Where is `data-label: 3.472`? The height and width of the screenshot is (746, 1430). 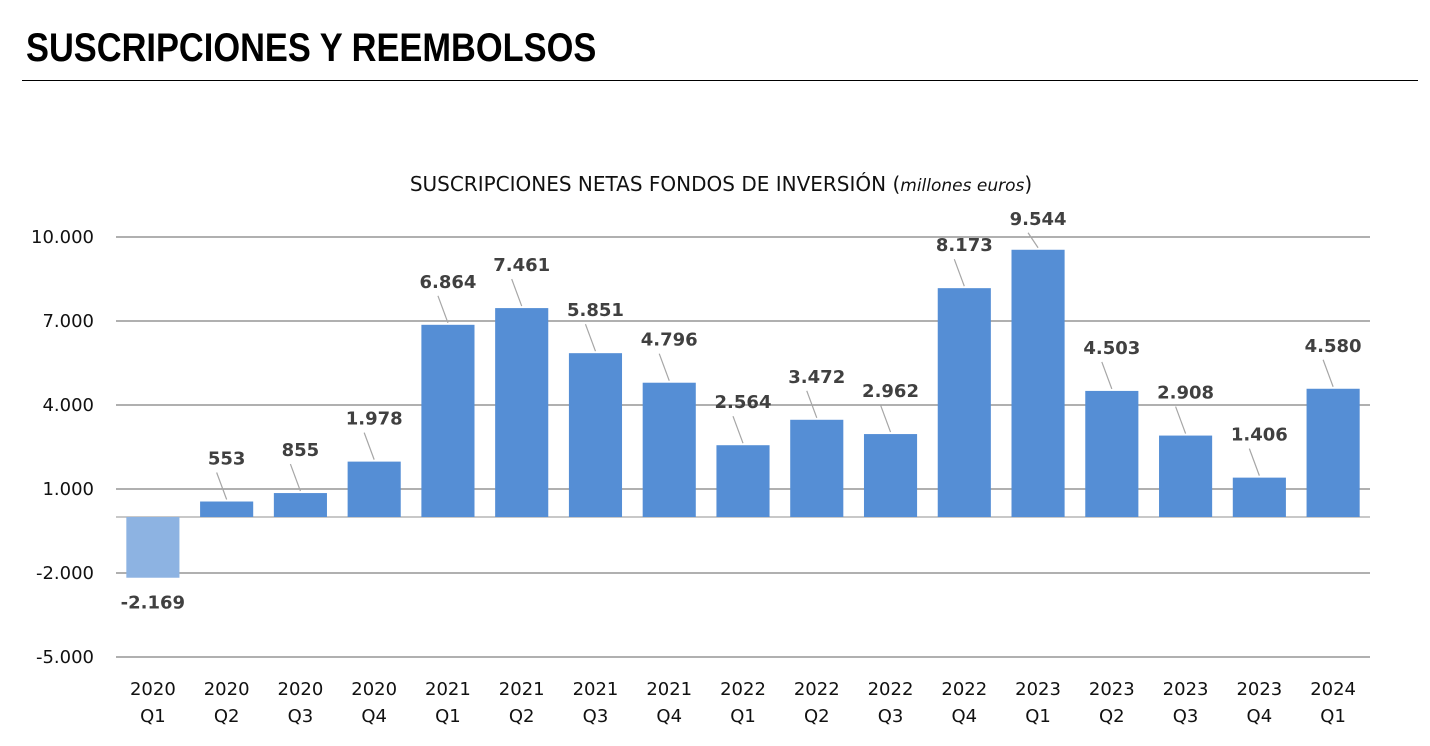
data-label: 3.472 is located at coordinates (816, 377).